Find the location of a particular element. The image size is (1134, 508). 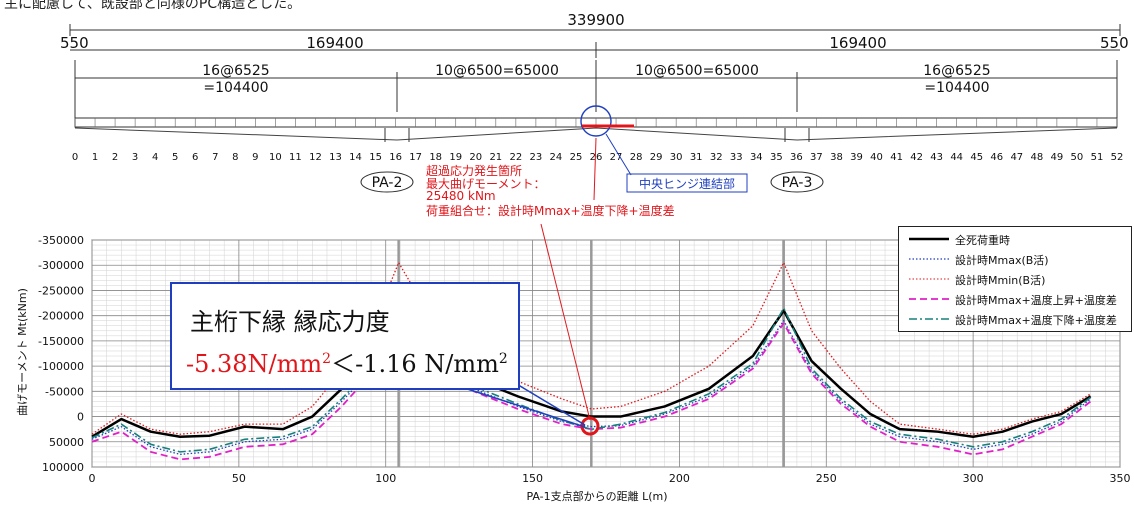

node-number: 37 is located at coordinates (816, 157).